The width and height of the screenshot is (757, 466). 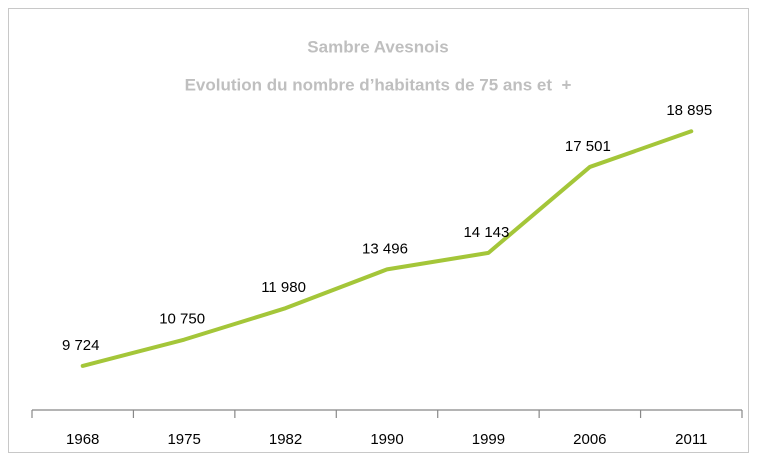 I want to click on chart-title: Sambre Avesnois, so click(x=377, y=46).